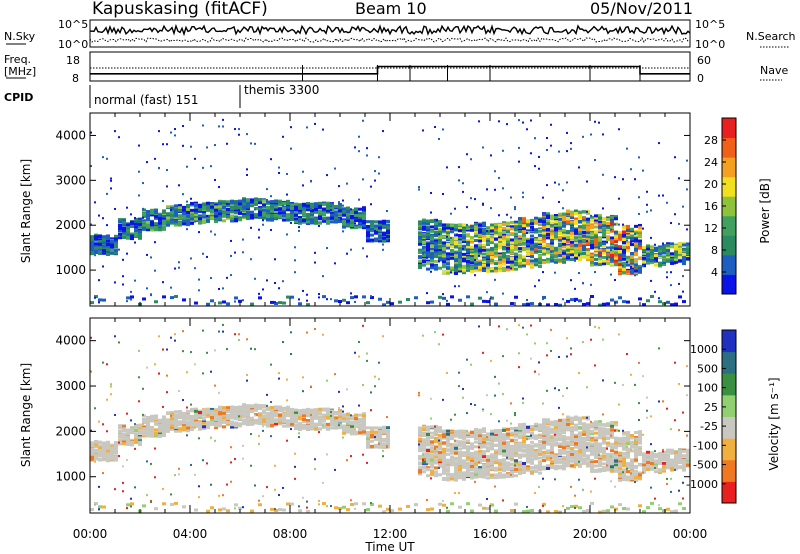 The image size is (800, 554). I want to click on power-ytick-label: 4000, so click(70, 135).